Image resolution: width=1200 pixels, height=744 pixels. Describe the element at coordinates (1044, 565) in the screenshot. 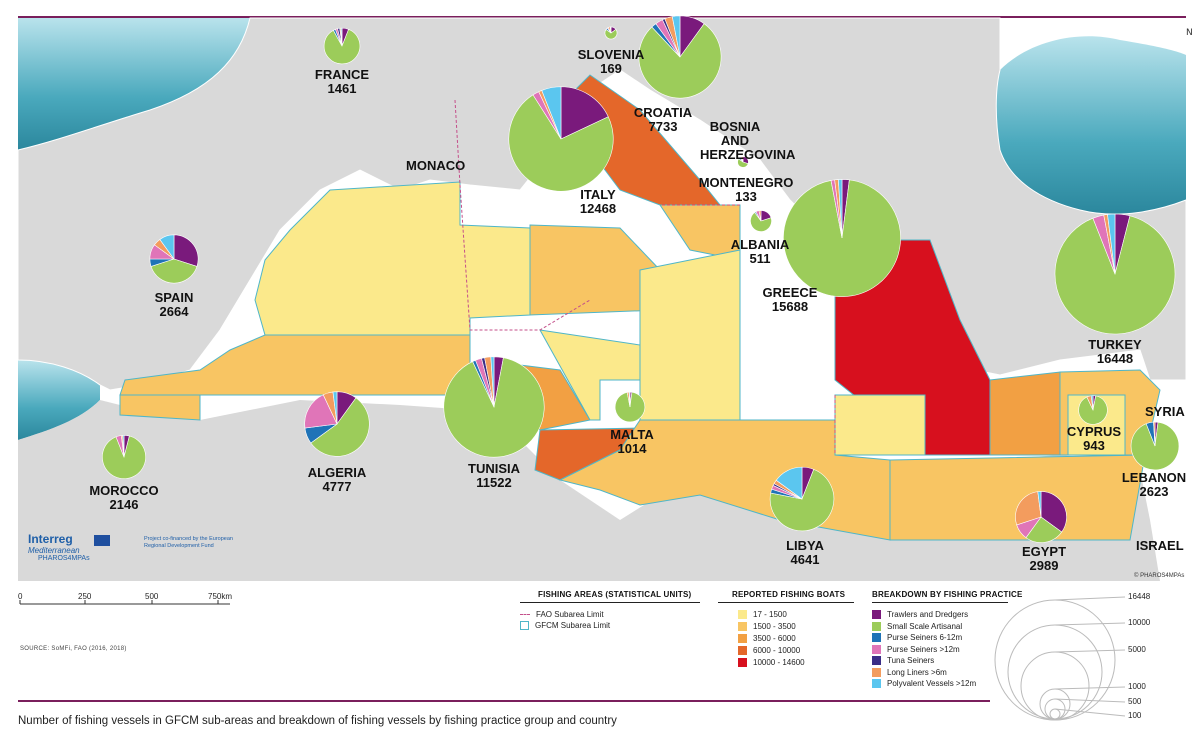

I see `country-count: 2989` at that location.